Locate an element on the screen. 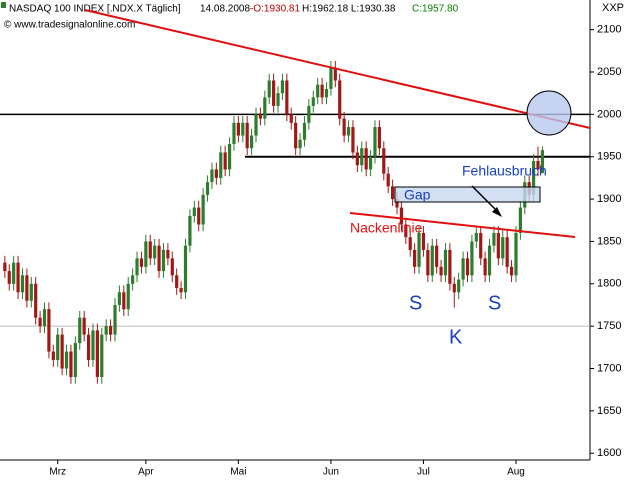 The image size is (640, 480). neckline is located at coordinates (462, 225).